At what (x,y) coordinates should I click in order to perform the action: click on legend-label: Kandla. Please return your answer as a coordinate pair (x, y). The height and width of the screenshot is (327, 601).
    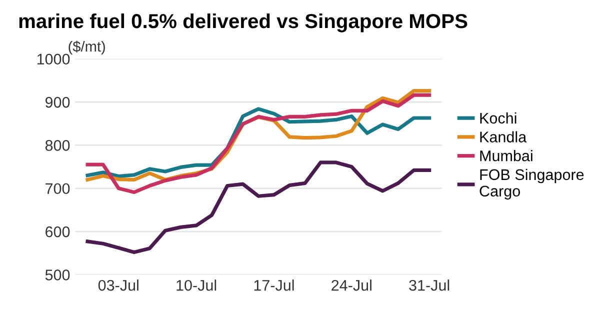
    Looking at the image, I should click on (503, 136).